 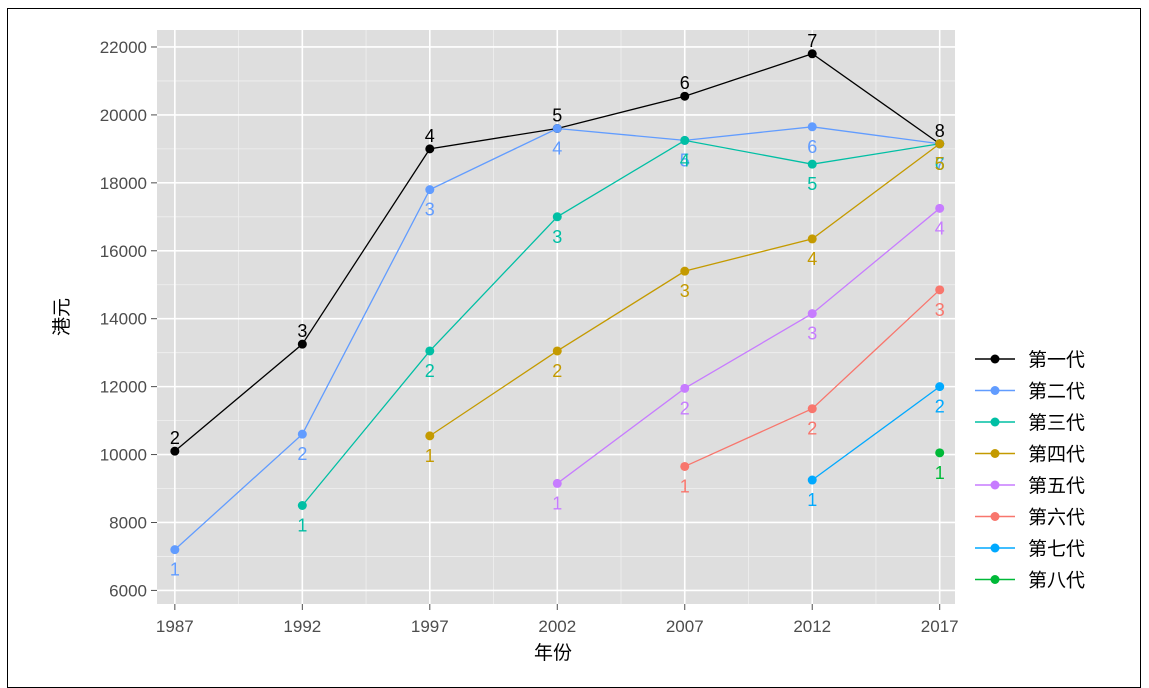 What do you see at coordinates (123, 47) in the screenshot?
I see `y-tick-label: 22000` at bounding box center [123, 47].